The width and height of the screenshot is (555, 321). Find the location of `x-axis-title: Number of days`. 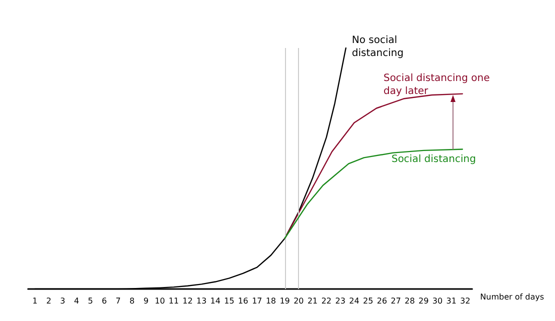

x-axis-title: Number of days is located at coordinates (512, 297).